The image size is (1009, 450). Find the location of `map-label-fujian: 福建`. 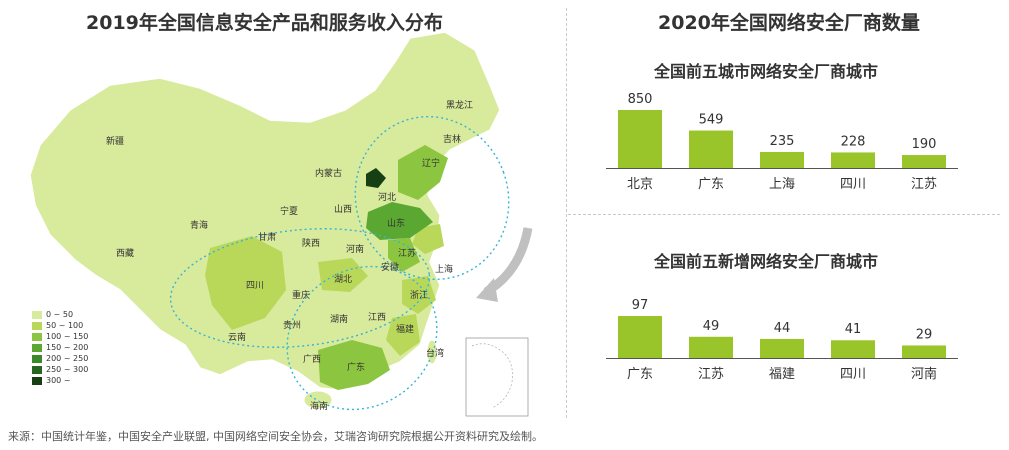

map-label-fujian: 福建 is located at coordinates (405, 329).